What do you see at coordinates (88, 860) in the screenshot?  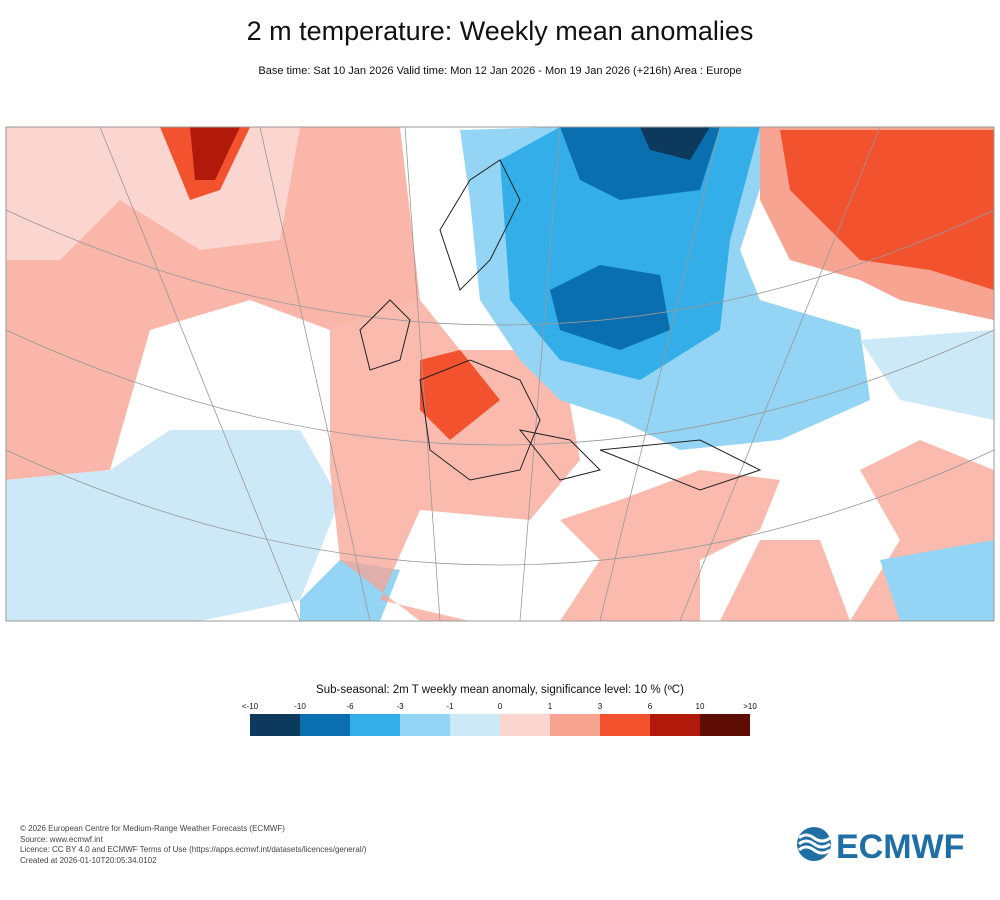 I see `footer-line: Created at 2026-01-10T20:05:34.0102` at bounding box center [88, 860].